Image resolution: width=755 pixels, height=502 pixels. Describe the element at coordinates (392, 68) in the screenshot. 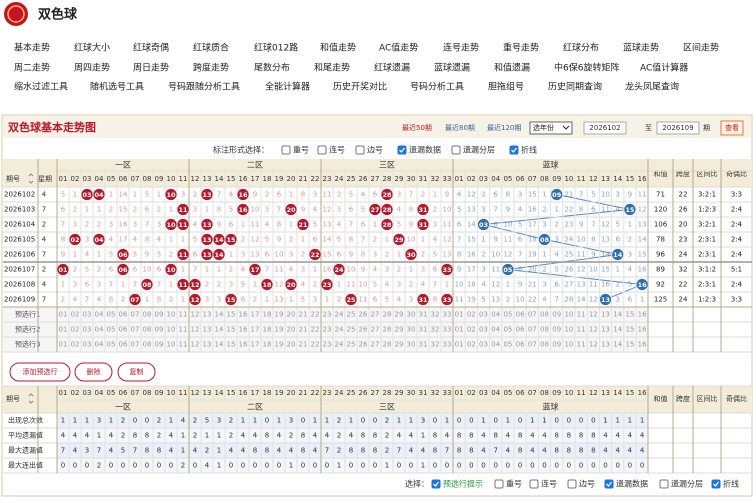

I see `nav-link: 红球遗漏` at that location.